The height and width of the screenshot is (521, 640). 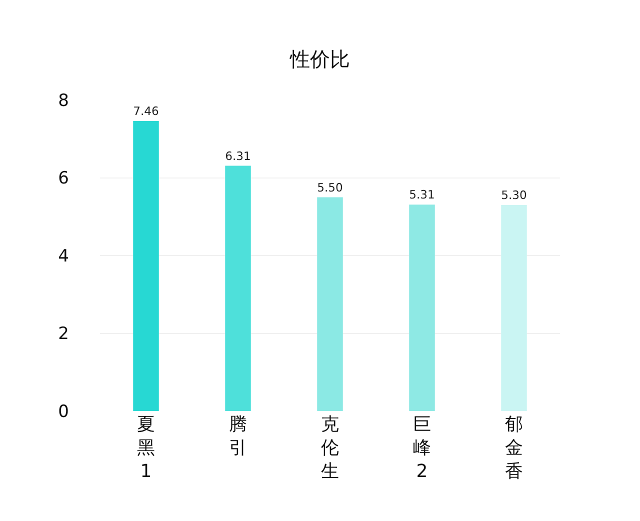 I want to click on data-label: 7.46, so click(x=146, y=111).